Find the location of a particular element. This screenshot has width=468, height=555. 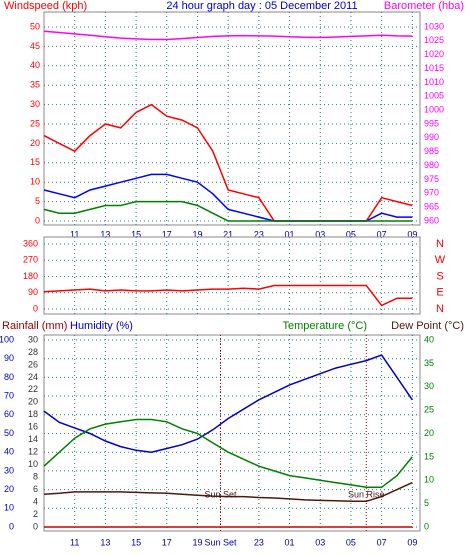

x-tick-label: 03 is located at coordinates (320, 542).